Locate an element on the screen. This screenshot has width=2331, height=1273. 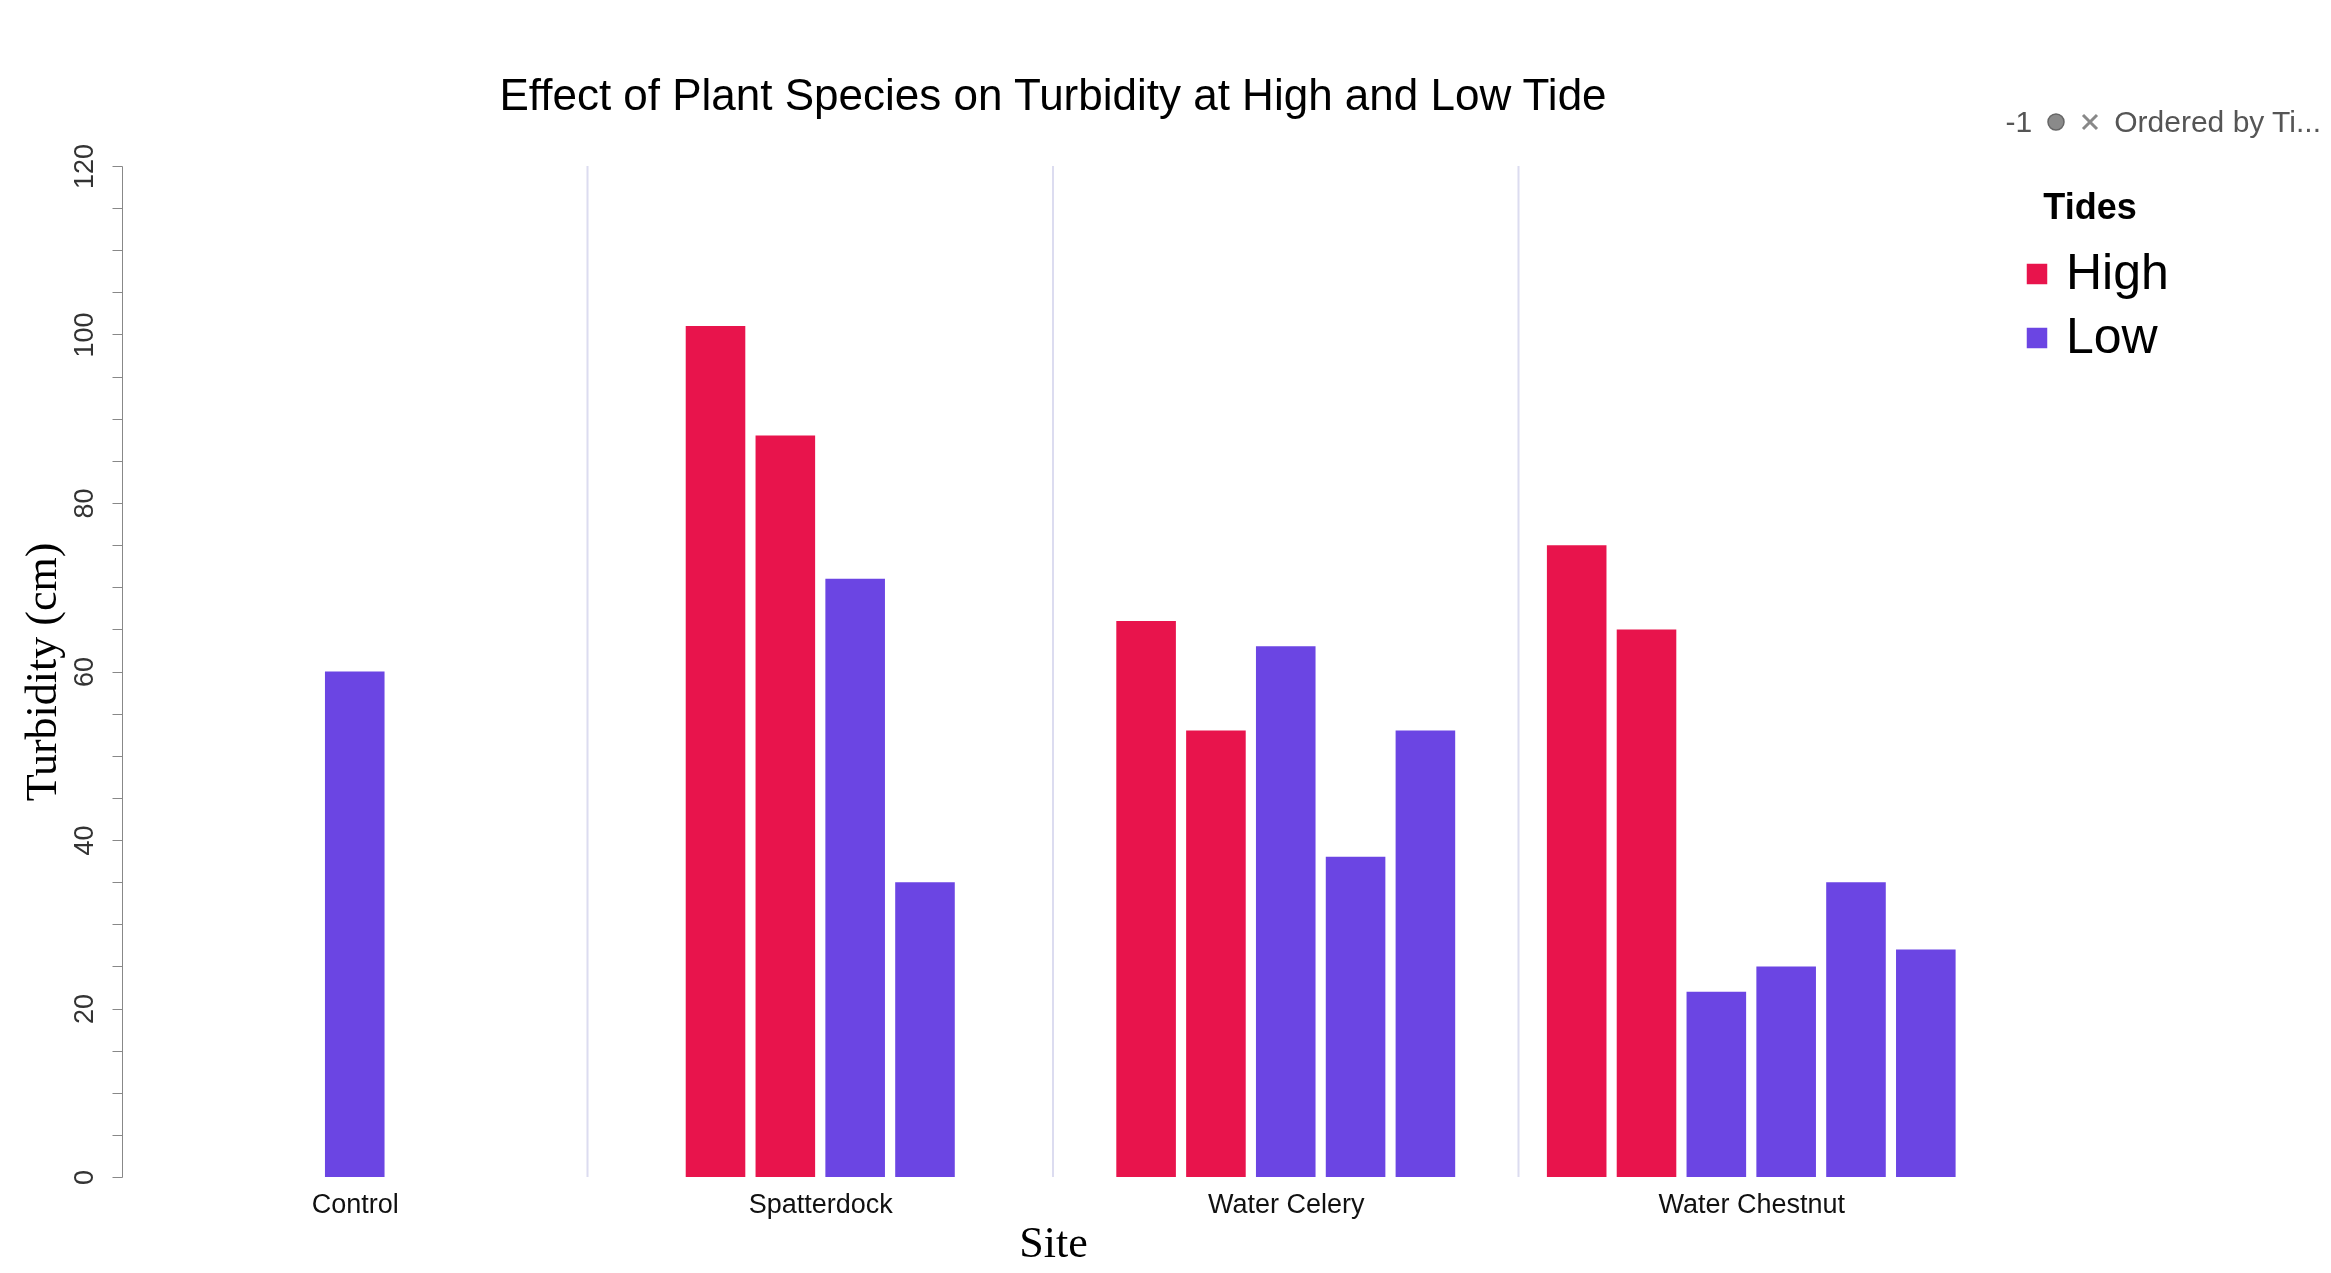
legend-title: Tides is located at coordinates (2090, 206).